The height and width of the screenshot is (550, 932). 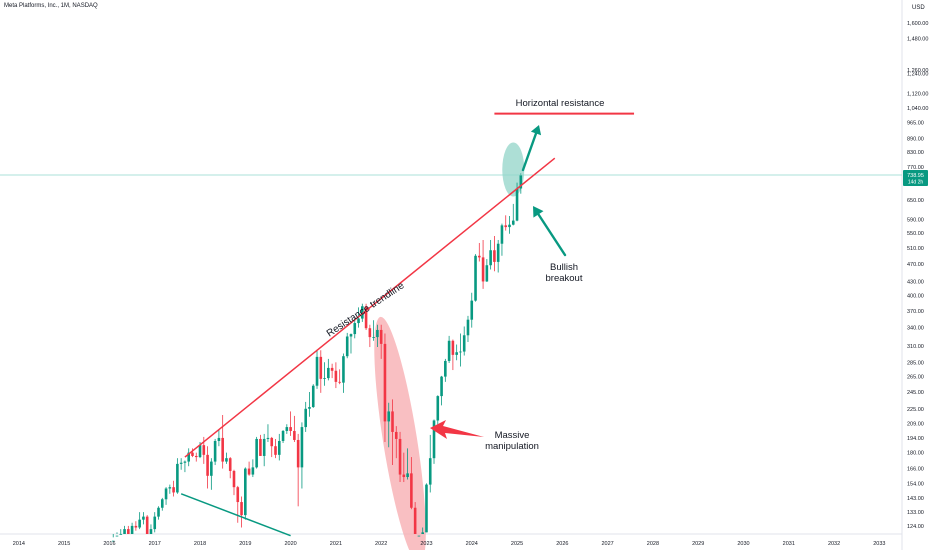 I want to click on year-tick-label: 2028, so click(x=653, y=544).